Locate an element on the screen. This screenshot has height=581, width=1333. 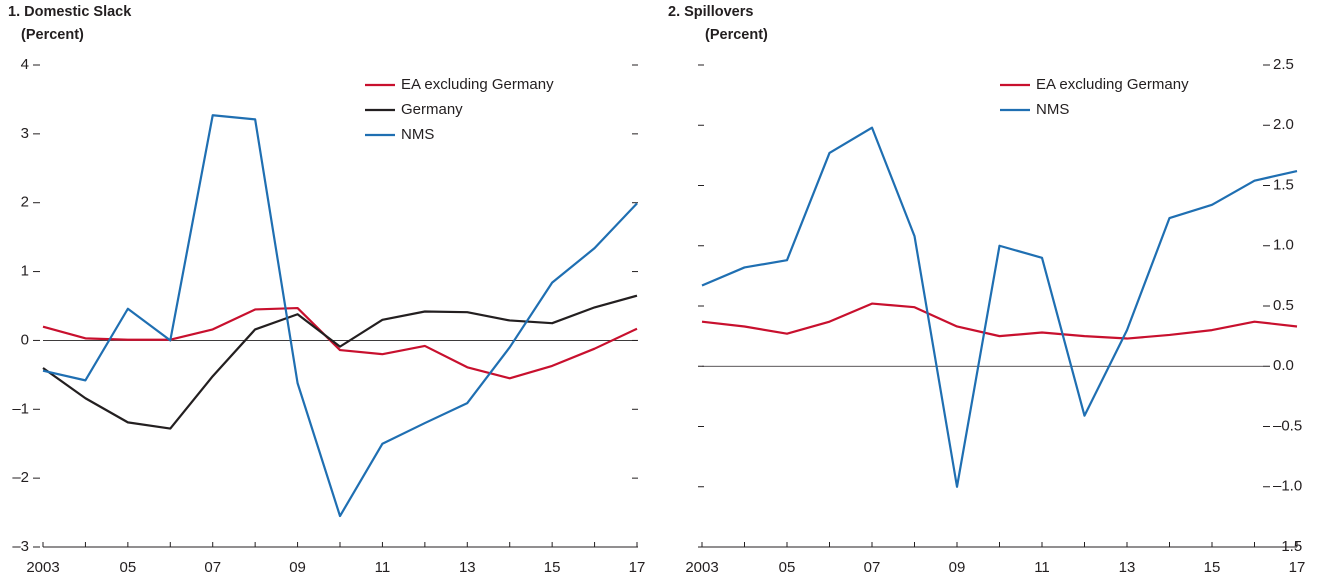
y-tick-label: 1.5 is located at coordinates (1283, 184).